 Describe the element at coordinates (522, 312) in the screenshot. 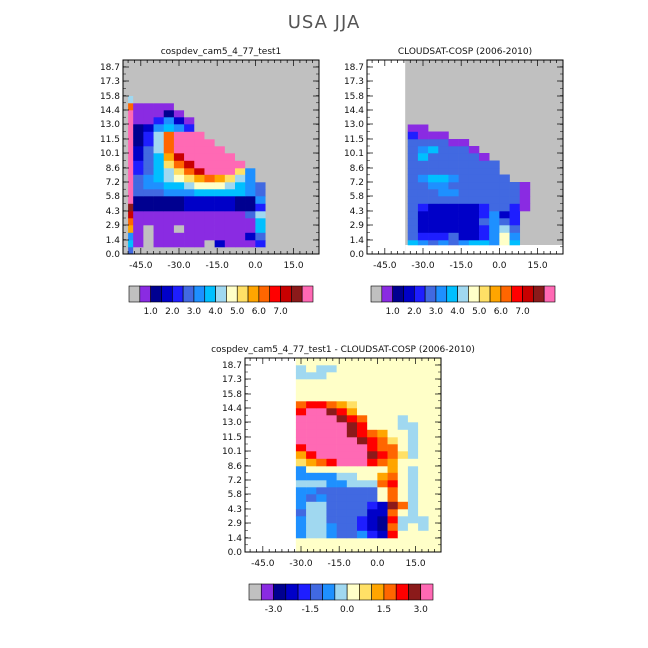

I see `colorbar-label: 7.0` at that location.